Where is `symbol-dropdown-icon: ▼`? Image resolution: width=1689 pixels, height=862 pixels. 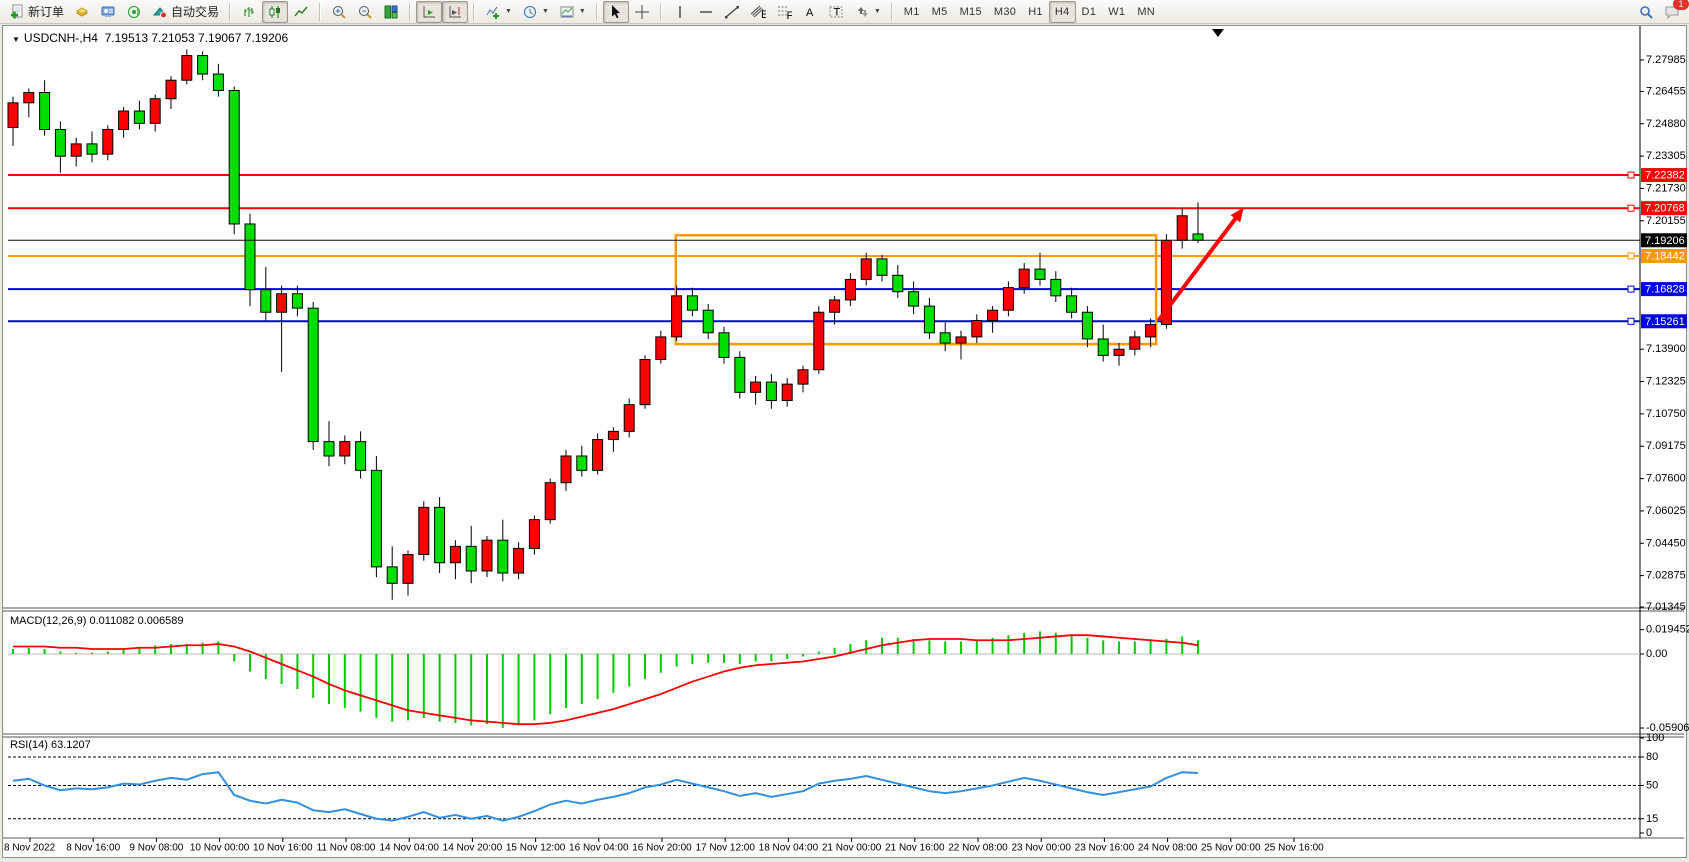
symbol-dropdown-icon: ▼ is located at coordinates (16, 39).